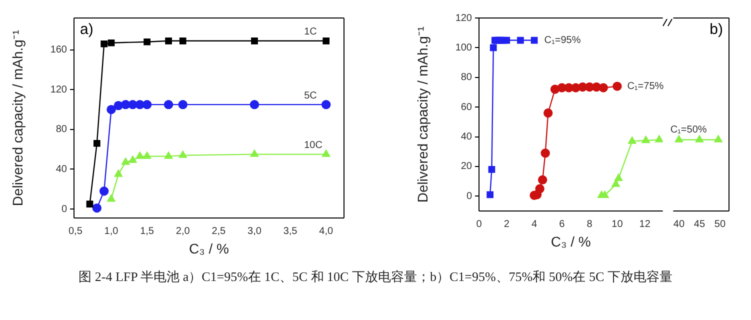  What do you see at coordinates (466, 166) in the screenshot?
I see `y-tick-label: 20` at bounding box center [466, 166].